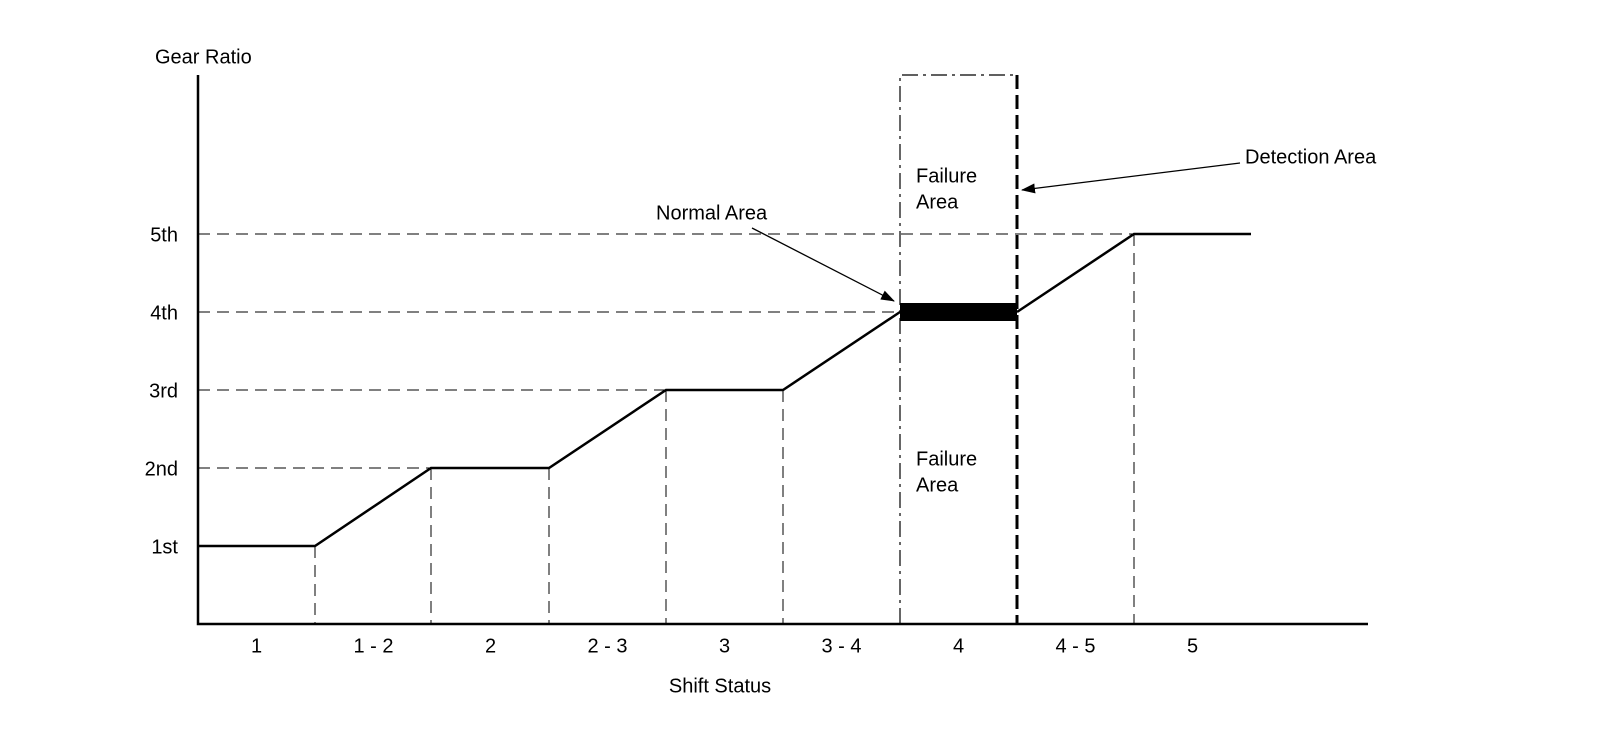 The width and height of the screenshot is (1600, 752). Describe the element at coordinates (958, 312) in the screenshot. I see `normal-area-bar` at that location.